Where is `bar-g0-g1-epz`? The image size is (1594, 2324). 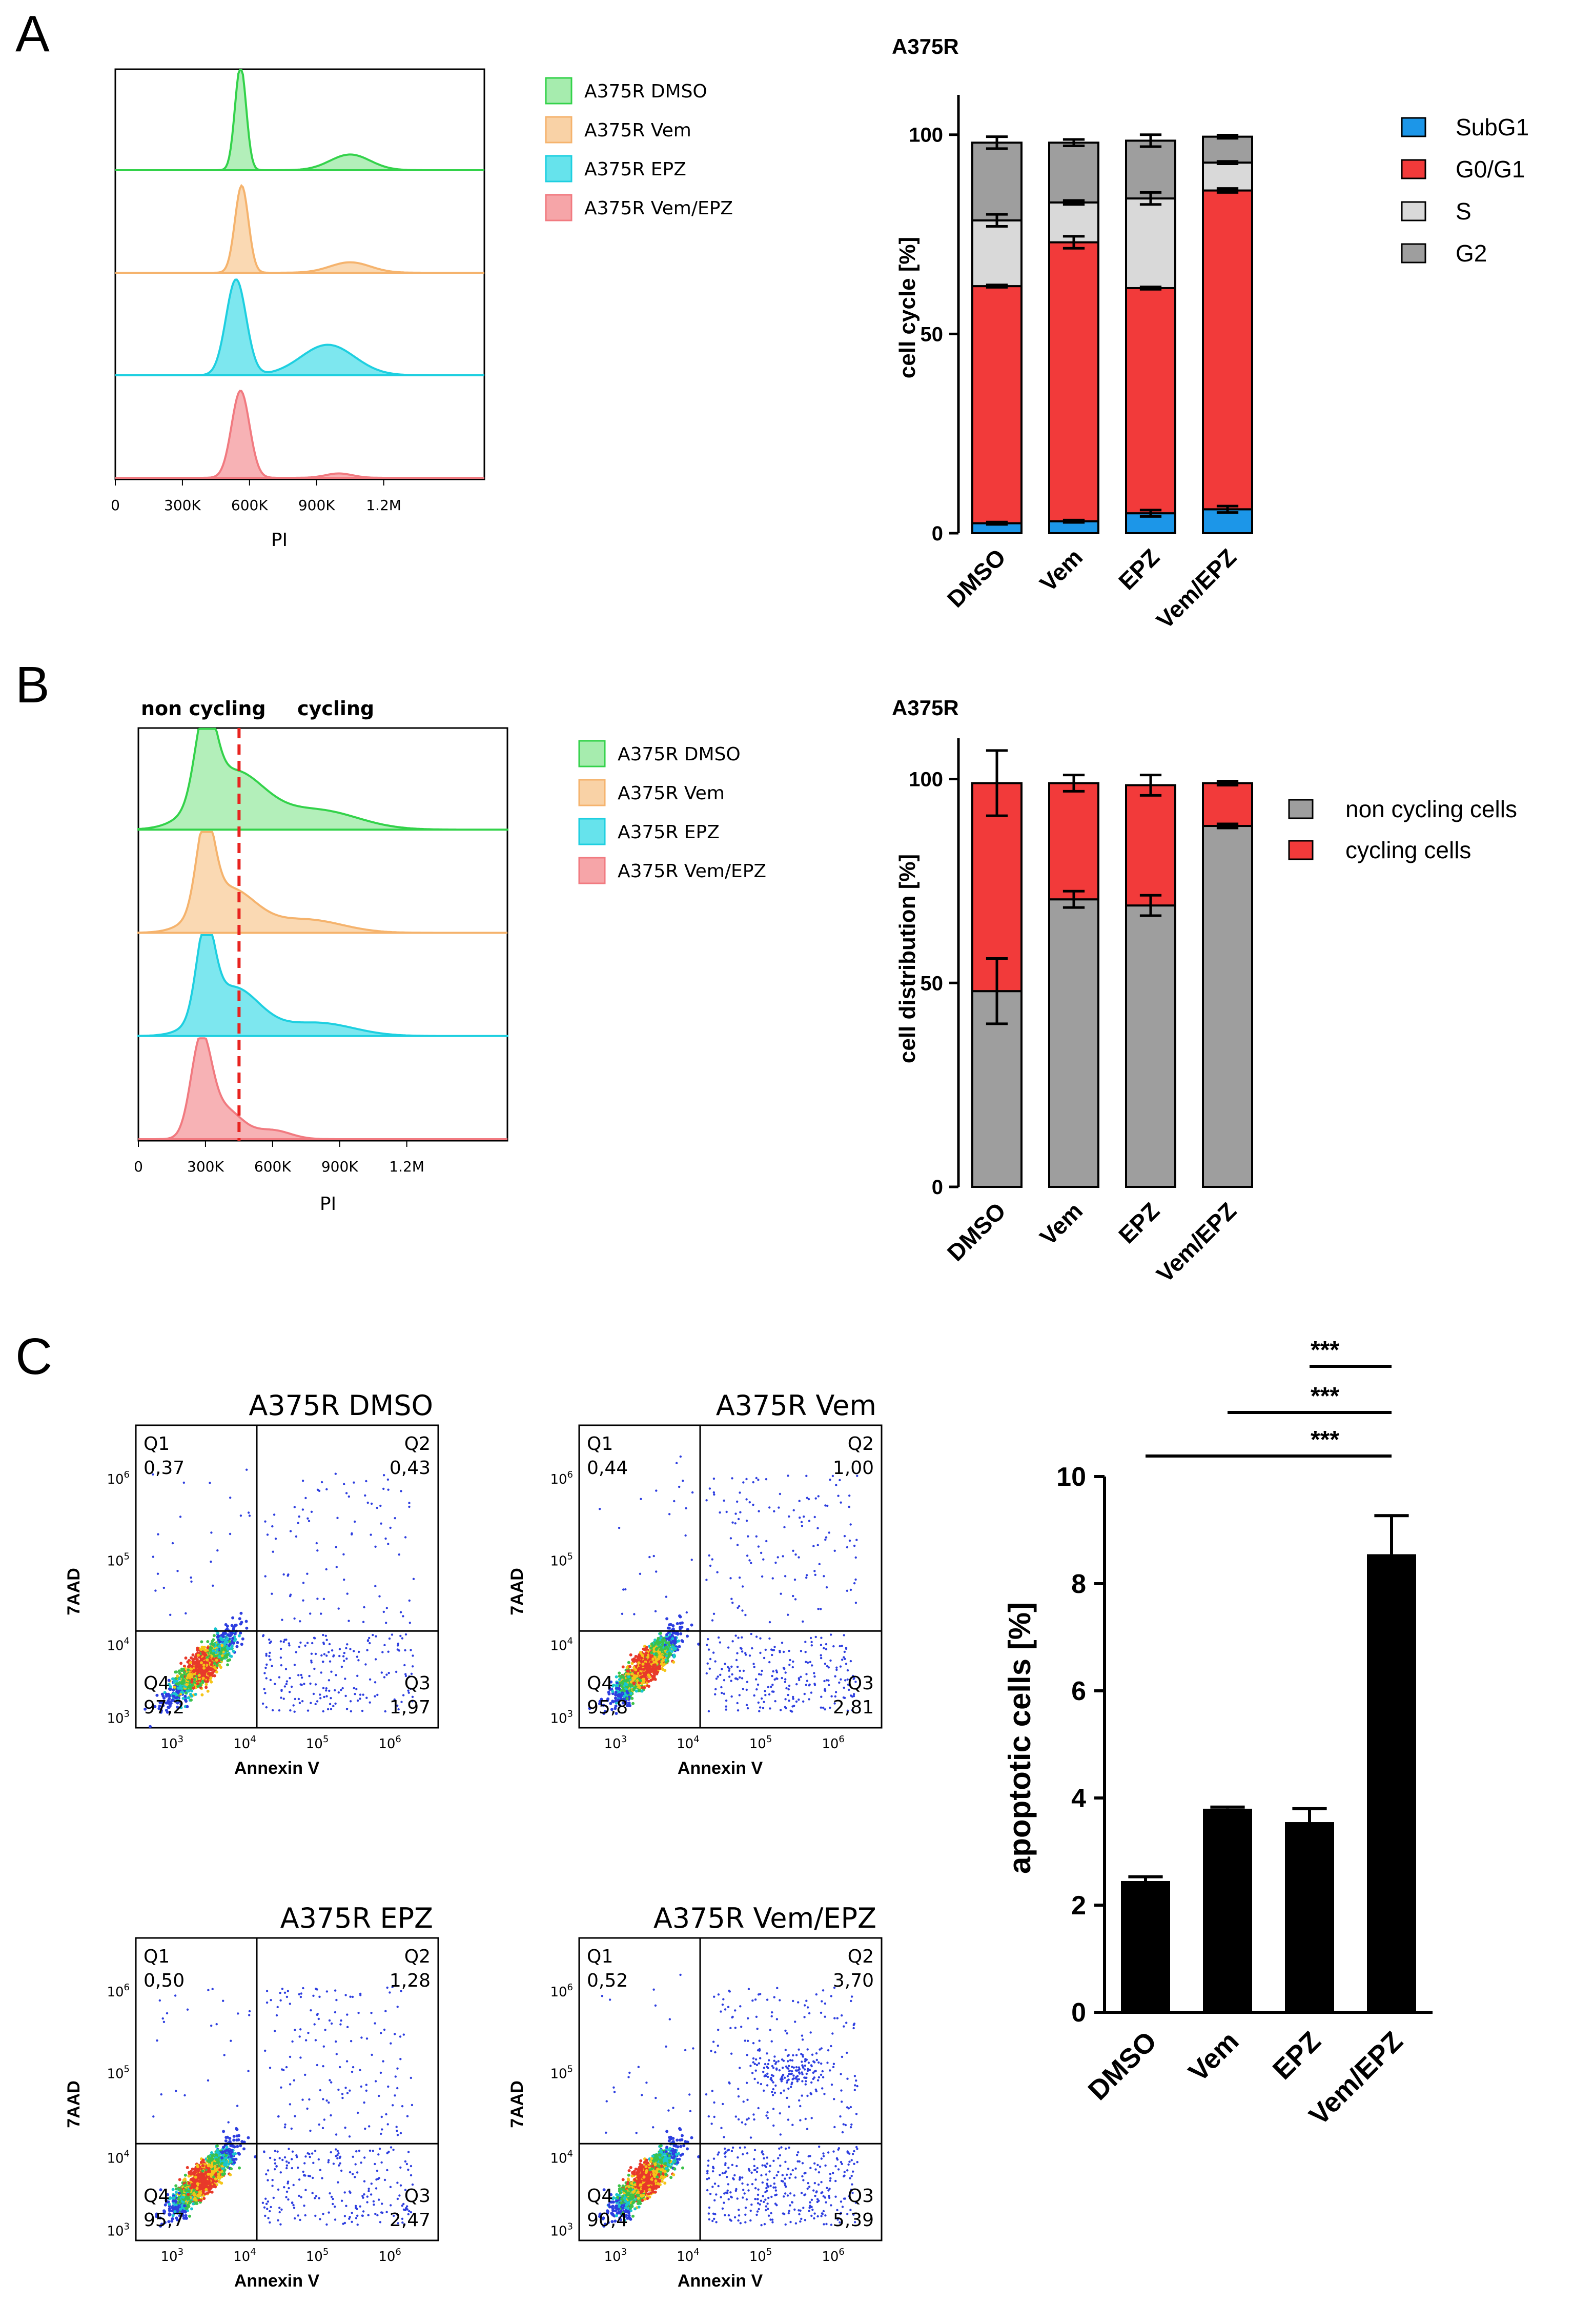 bar-g0-g1-epz is located at coordinates (1150, 401).